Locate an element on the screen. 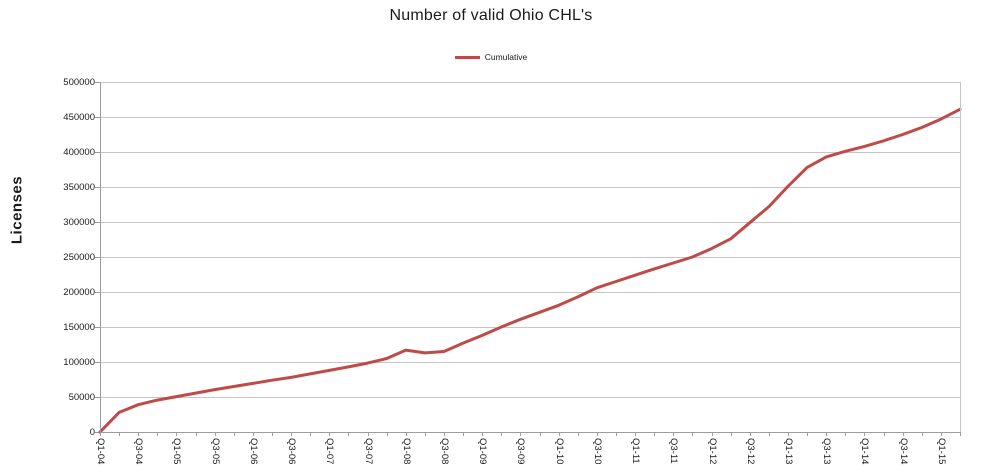 The width and height of the screenshot is (982, 476). bottom-axis-line is located at coordinates (530, 432).